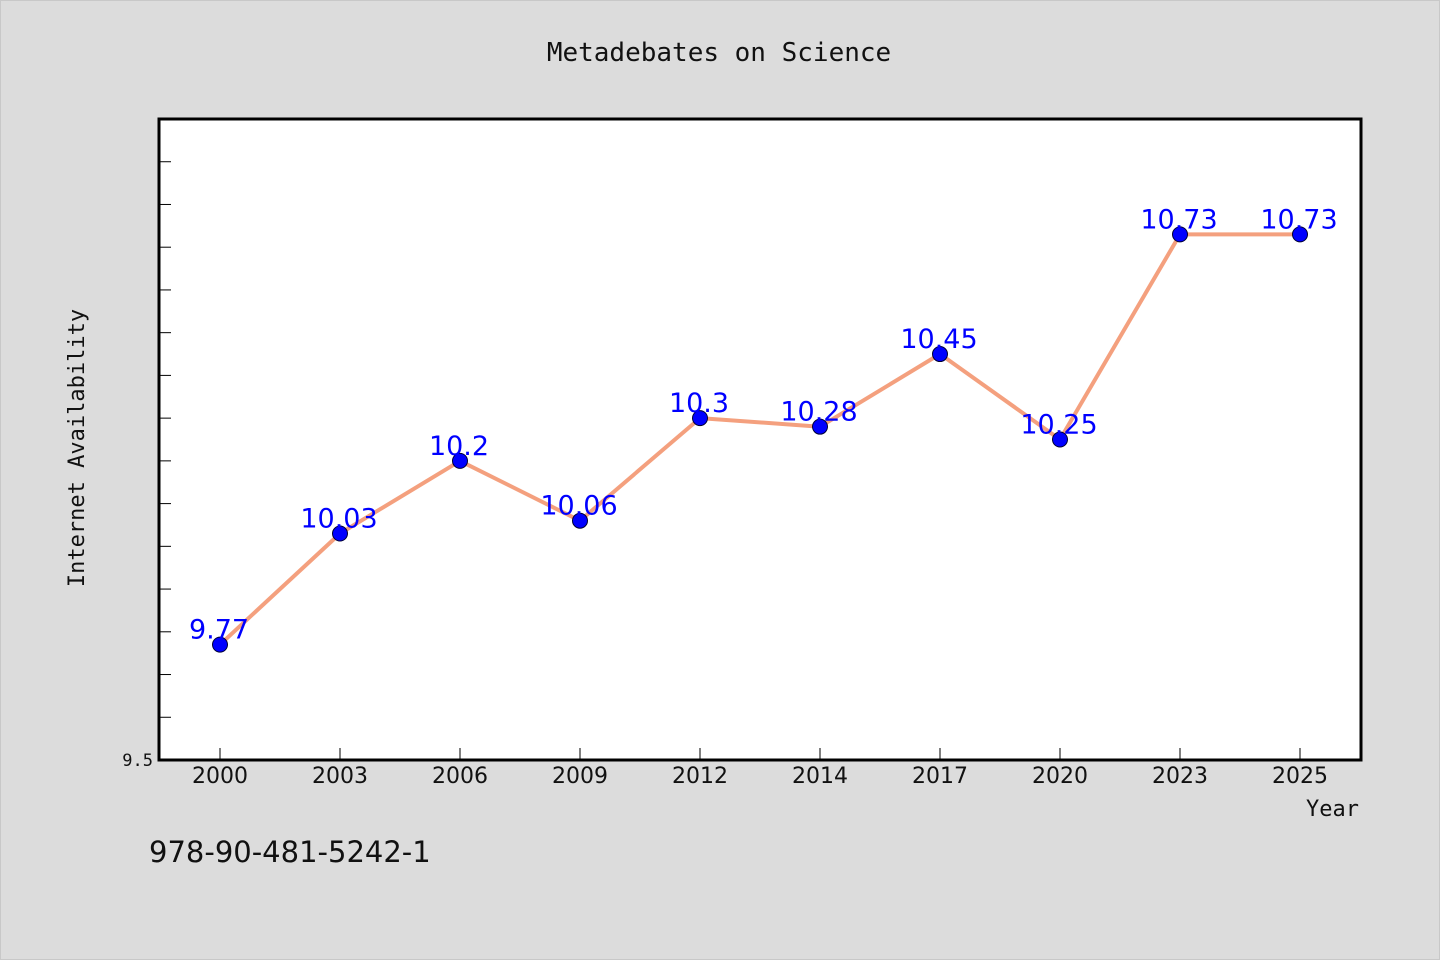 The image size is (1440, 960). Describe the element at coordinates (1300, 776) in the screenshot. I see `x-tick-label: 2025` at that location.